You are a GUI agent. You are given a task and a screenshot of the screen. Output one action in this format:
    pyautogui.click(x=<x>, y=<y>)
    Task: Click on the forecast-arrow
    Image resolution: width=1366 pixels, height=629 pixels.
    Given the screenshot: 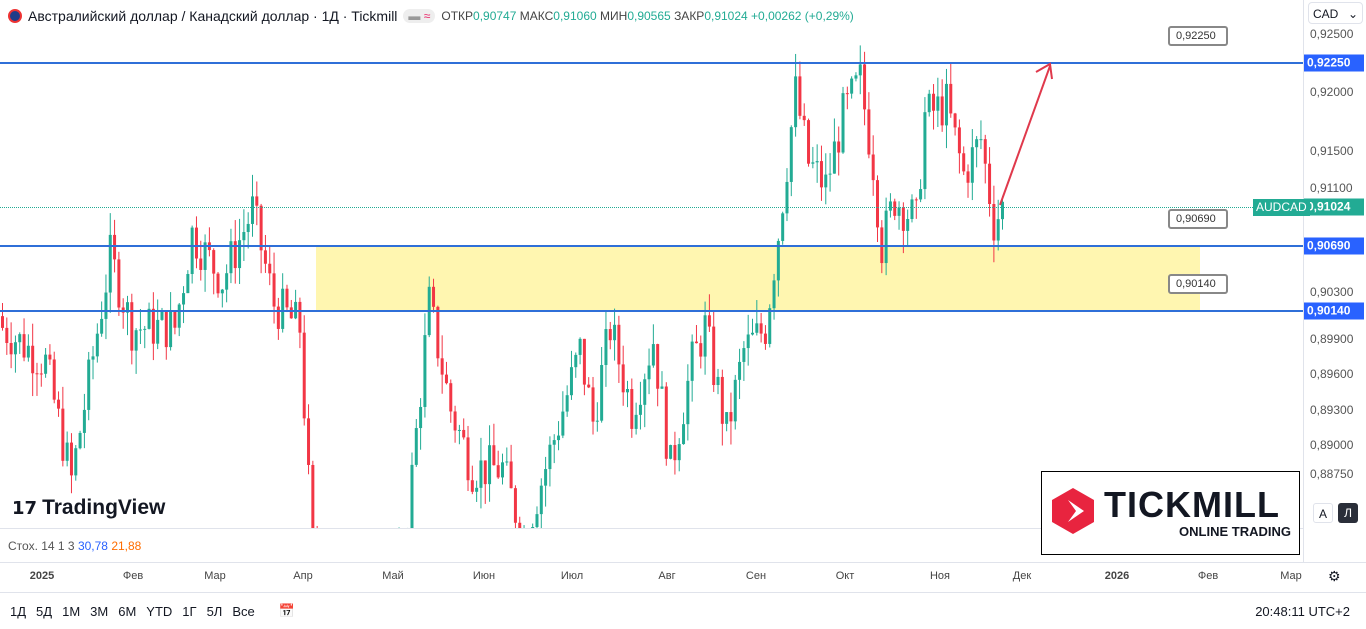 What is the action you would take?
    pyautogui.click(x=1026, y=134)
    